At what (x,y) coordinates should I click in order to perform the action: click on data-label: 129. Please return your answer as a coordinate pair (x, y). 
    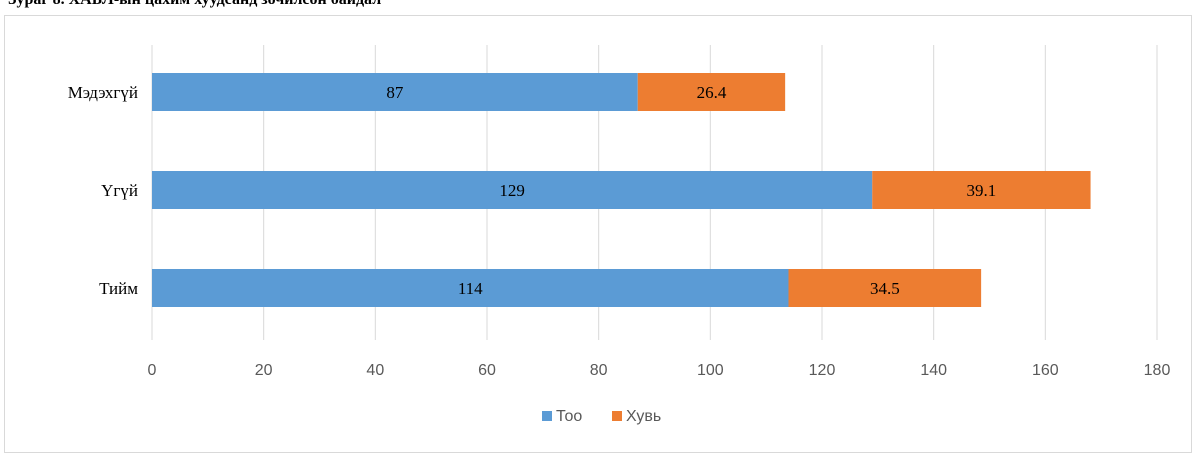
    Looking at the image, I should click on (512, 190).